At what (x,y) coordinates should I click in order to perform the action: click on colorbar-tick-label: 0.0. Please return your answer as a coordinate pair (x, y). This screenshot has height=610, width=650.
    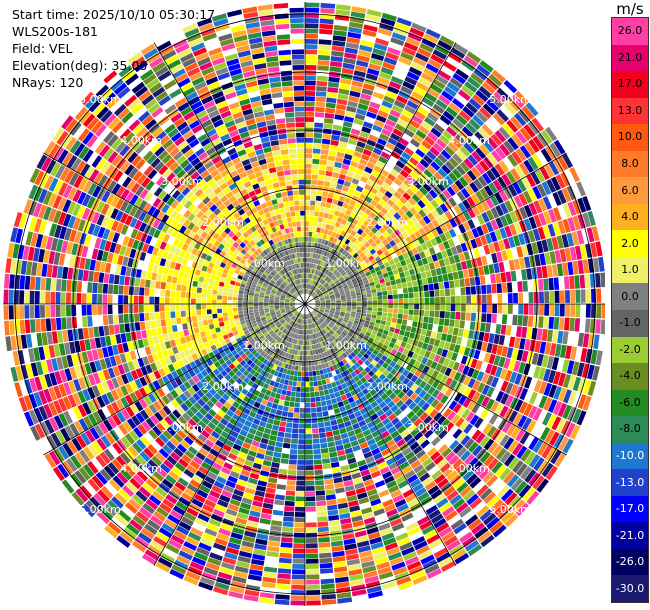
    Looking at the image, I should click on (630, 296).